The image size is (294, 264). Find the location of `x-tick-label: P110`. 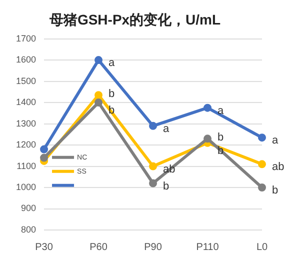

x-tick-label: P110 is located at coordinates (208, 247).